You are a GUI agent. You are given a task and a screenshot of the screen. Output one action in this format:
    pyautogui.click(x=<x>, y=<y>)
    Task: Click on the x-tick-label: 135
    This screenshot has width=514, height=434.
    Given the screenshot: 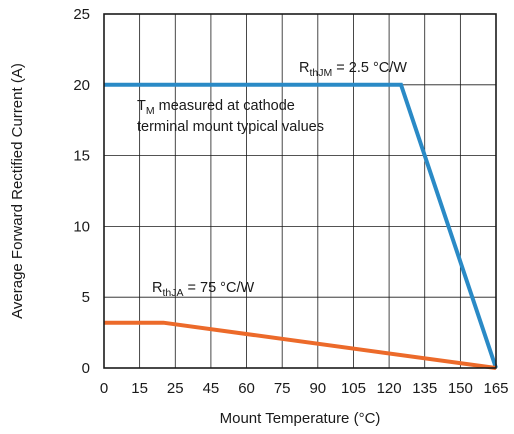 What is the action you would take?
    pyautogui.click(x=424, y=388)
    